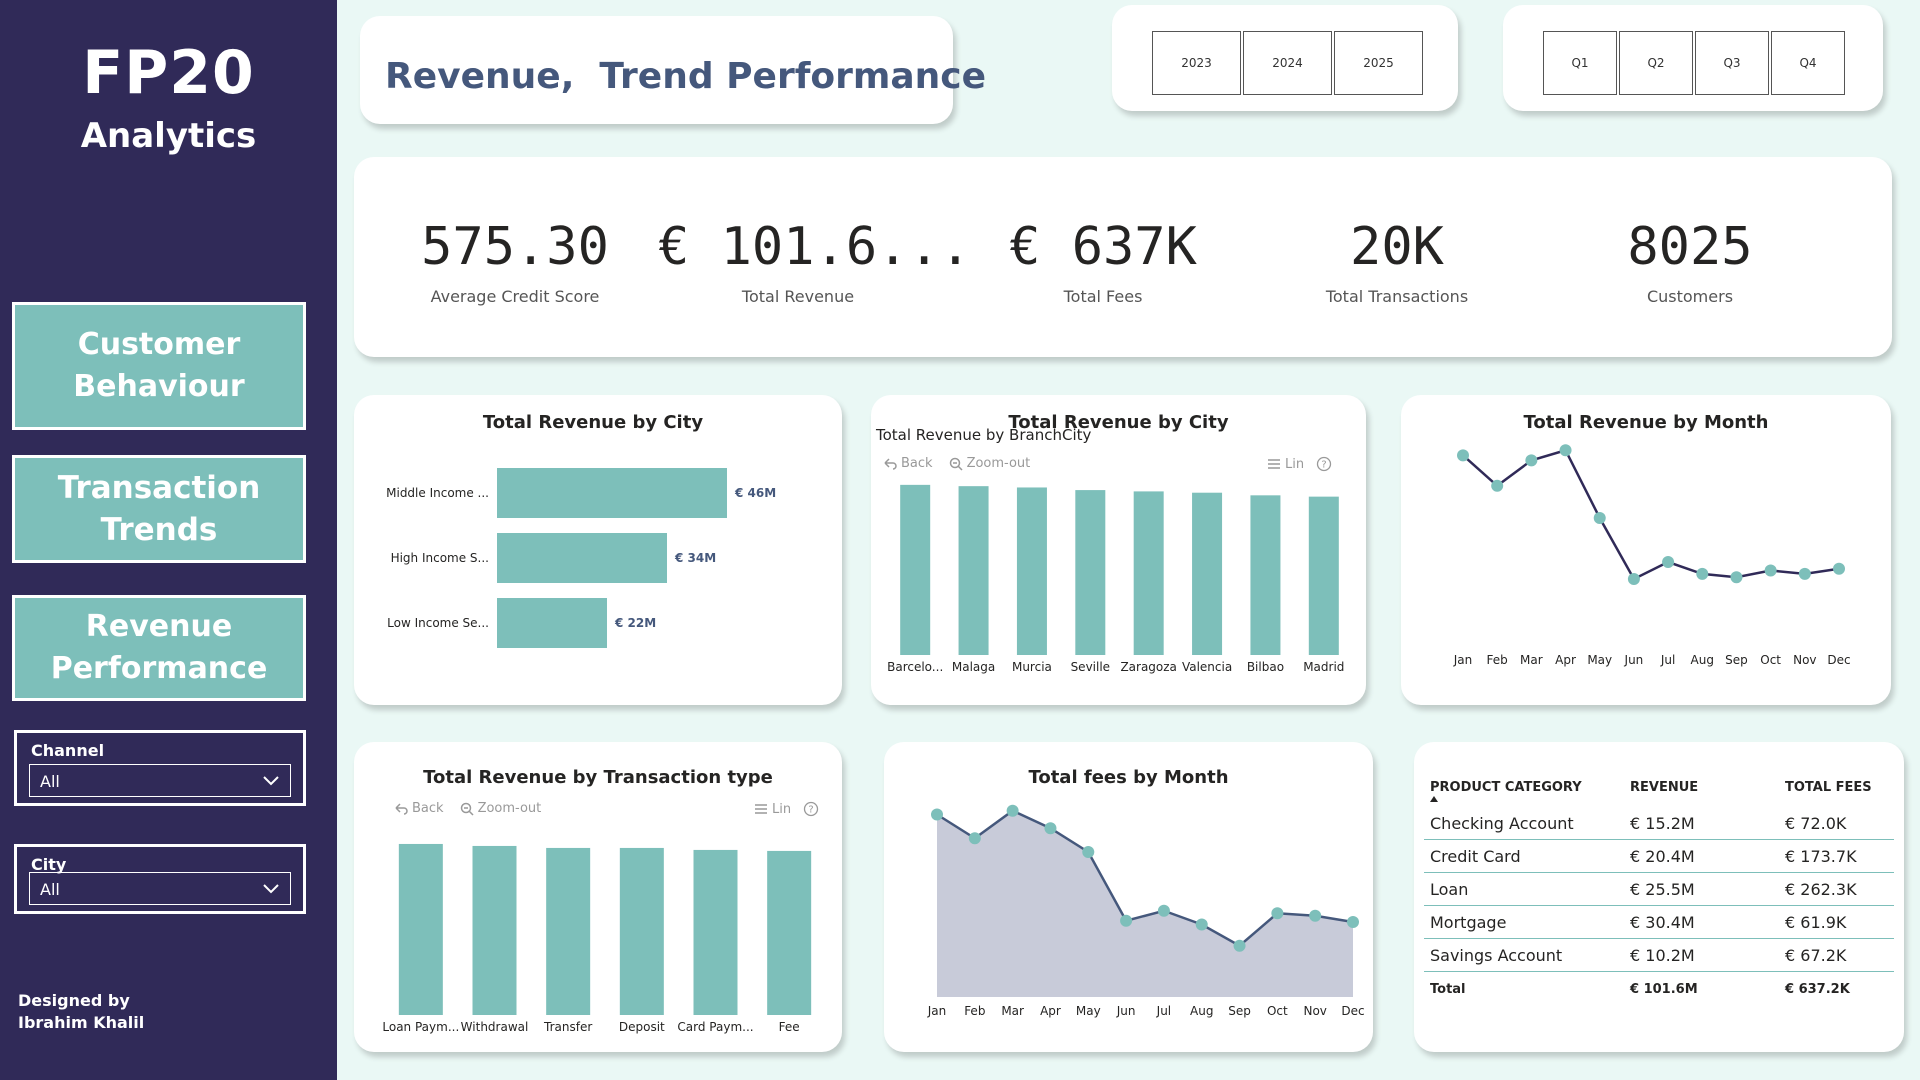 This screenshot has width=1920, height=1080. I want to click on kpi-label: Total Revenue, so click(798, 296).